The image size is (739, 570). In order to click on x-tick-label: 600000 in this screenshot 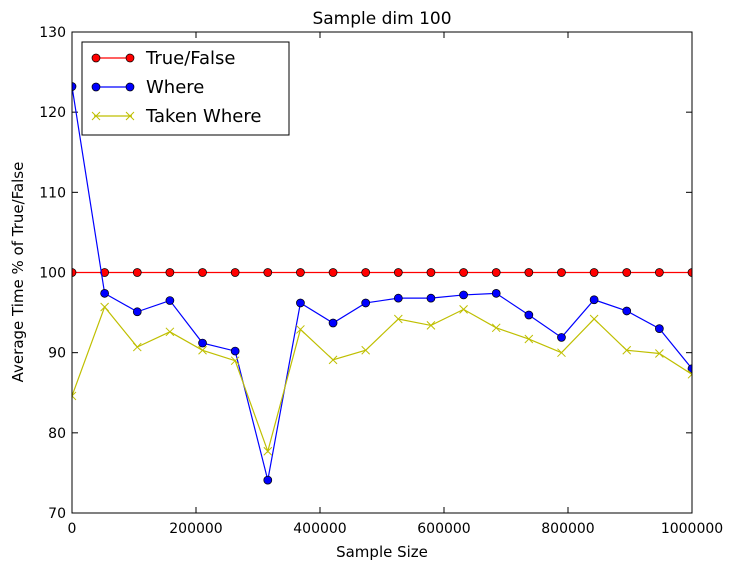, I will do `click(443, 529)`.